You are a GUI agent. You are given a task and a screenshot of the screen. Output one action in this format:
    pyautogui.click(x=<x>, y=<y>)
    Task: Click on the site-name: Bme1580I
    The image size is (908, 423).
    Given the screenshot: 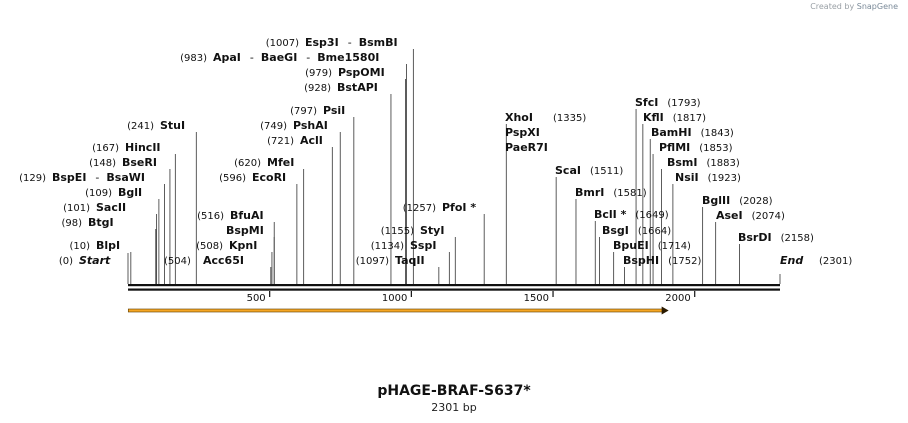 What is the action you would take?
    pyautogui.click(x=348, y=57)
    